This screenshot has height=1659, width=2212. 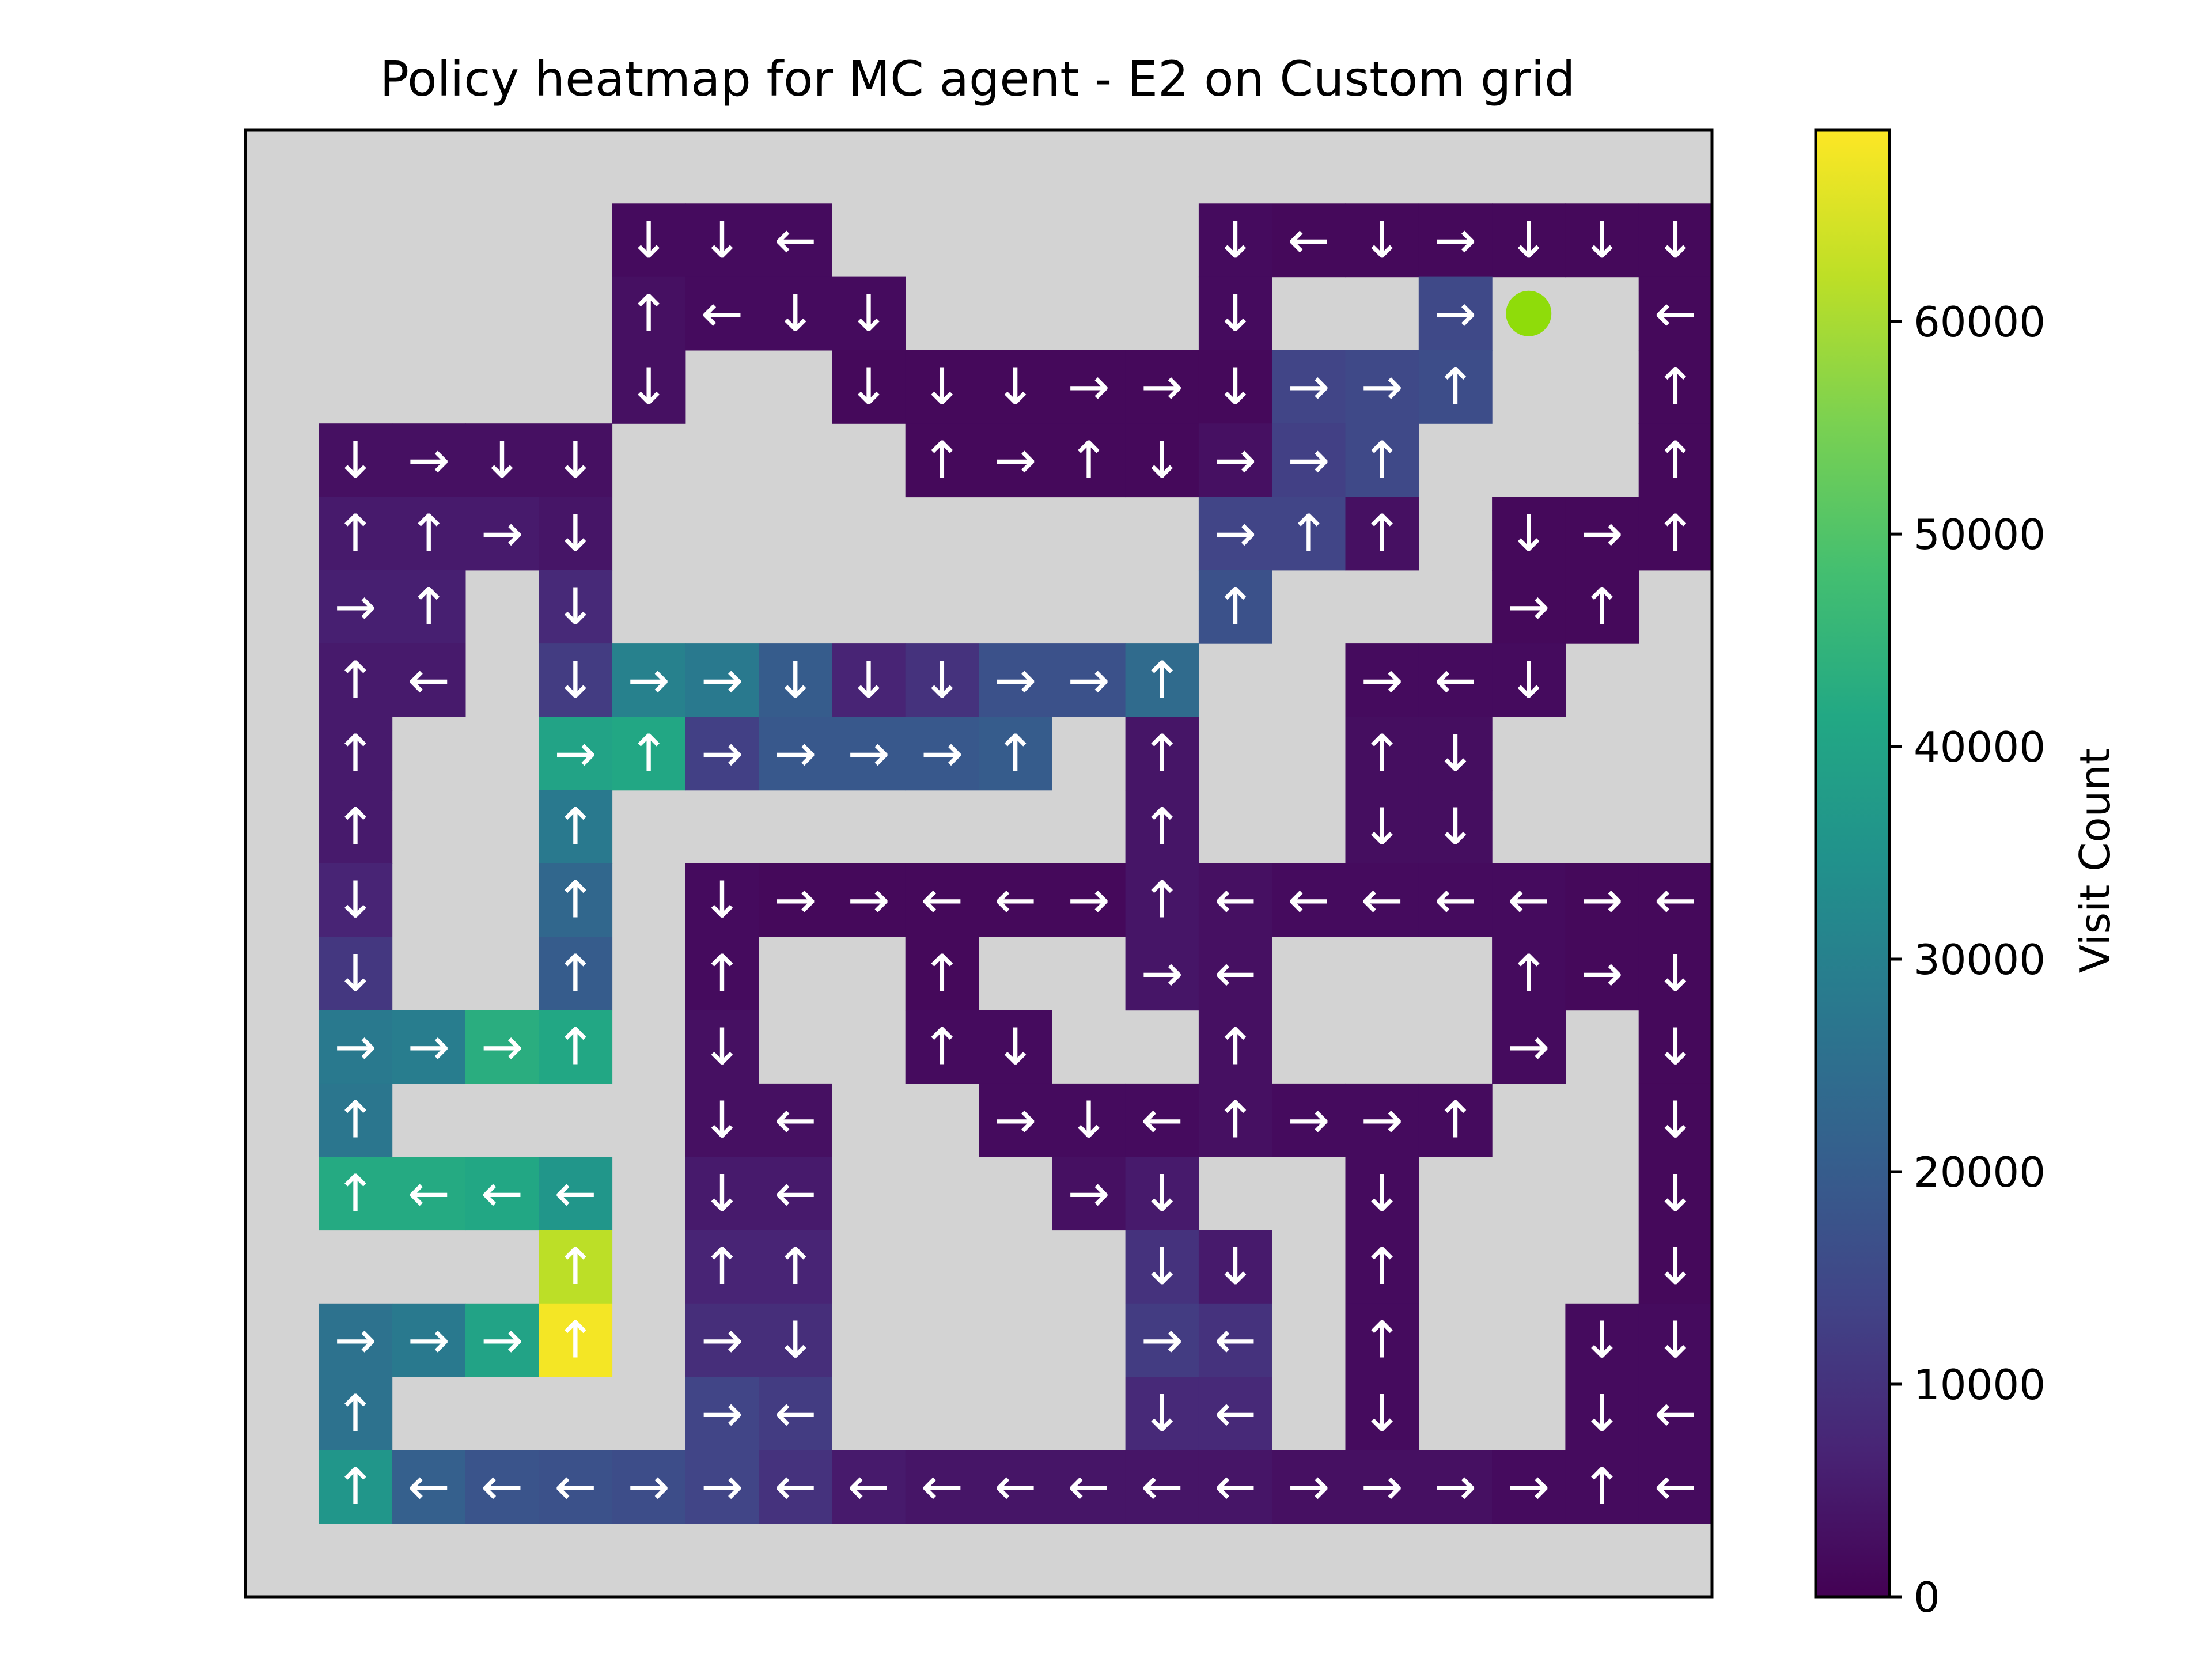 I want to click on colorbar-gradient, so click(x=1852, y=863).